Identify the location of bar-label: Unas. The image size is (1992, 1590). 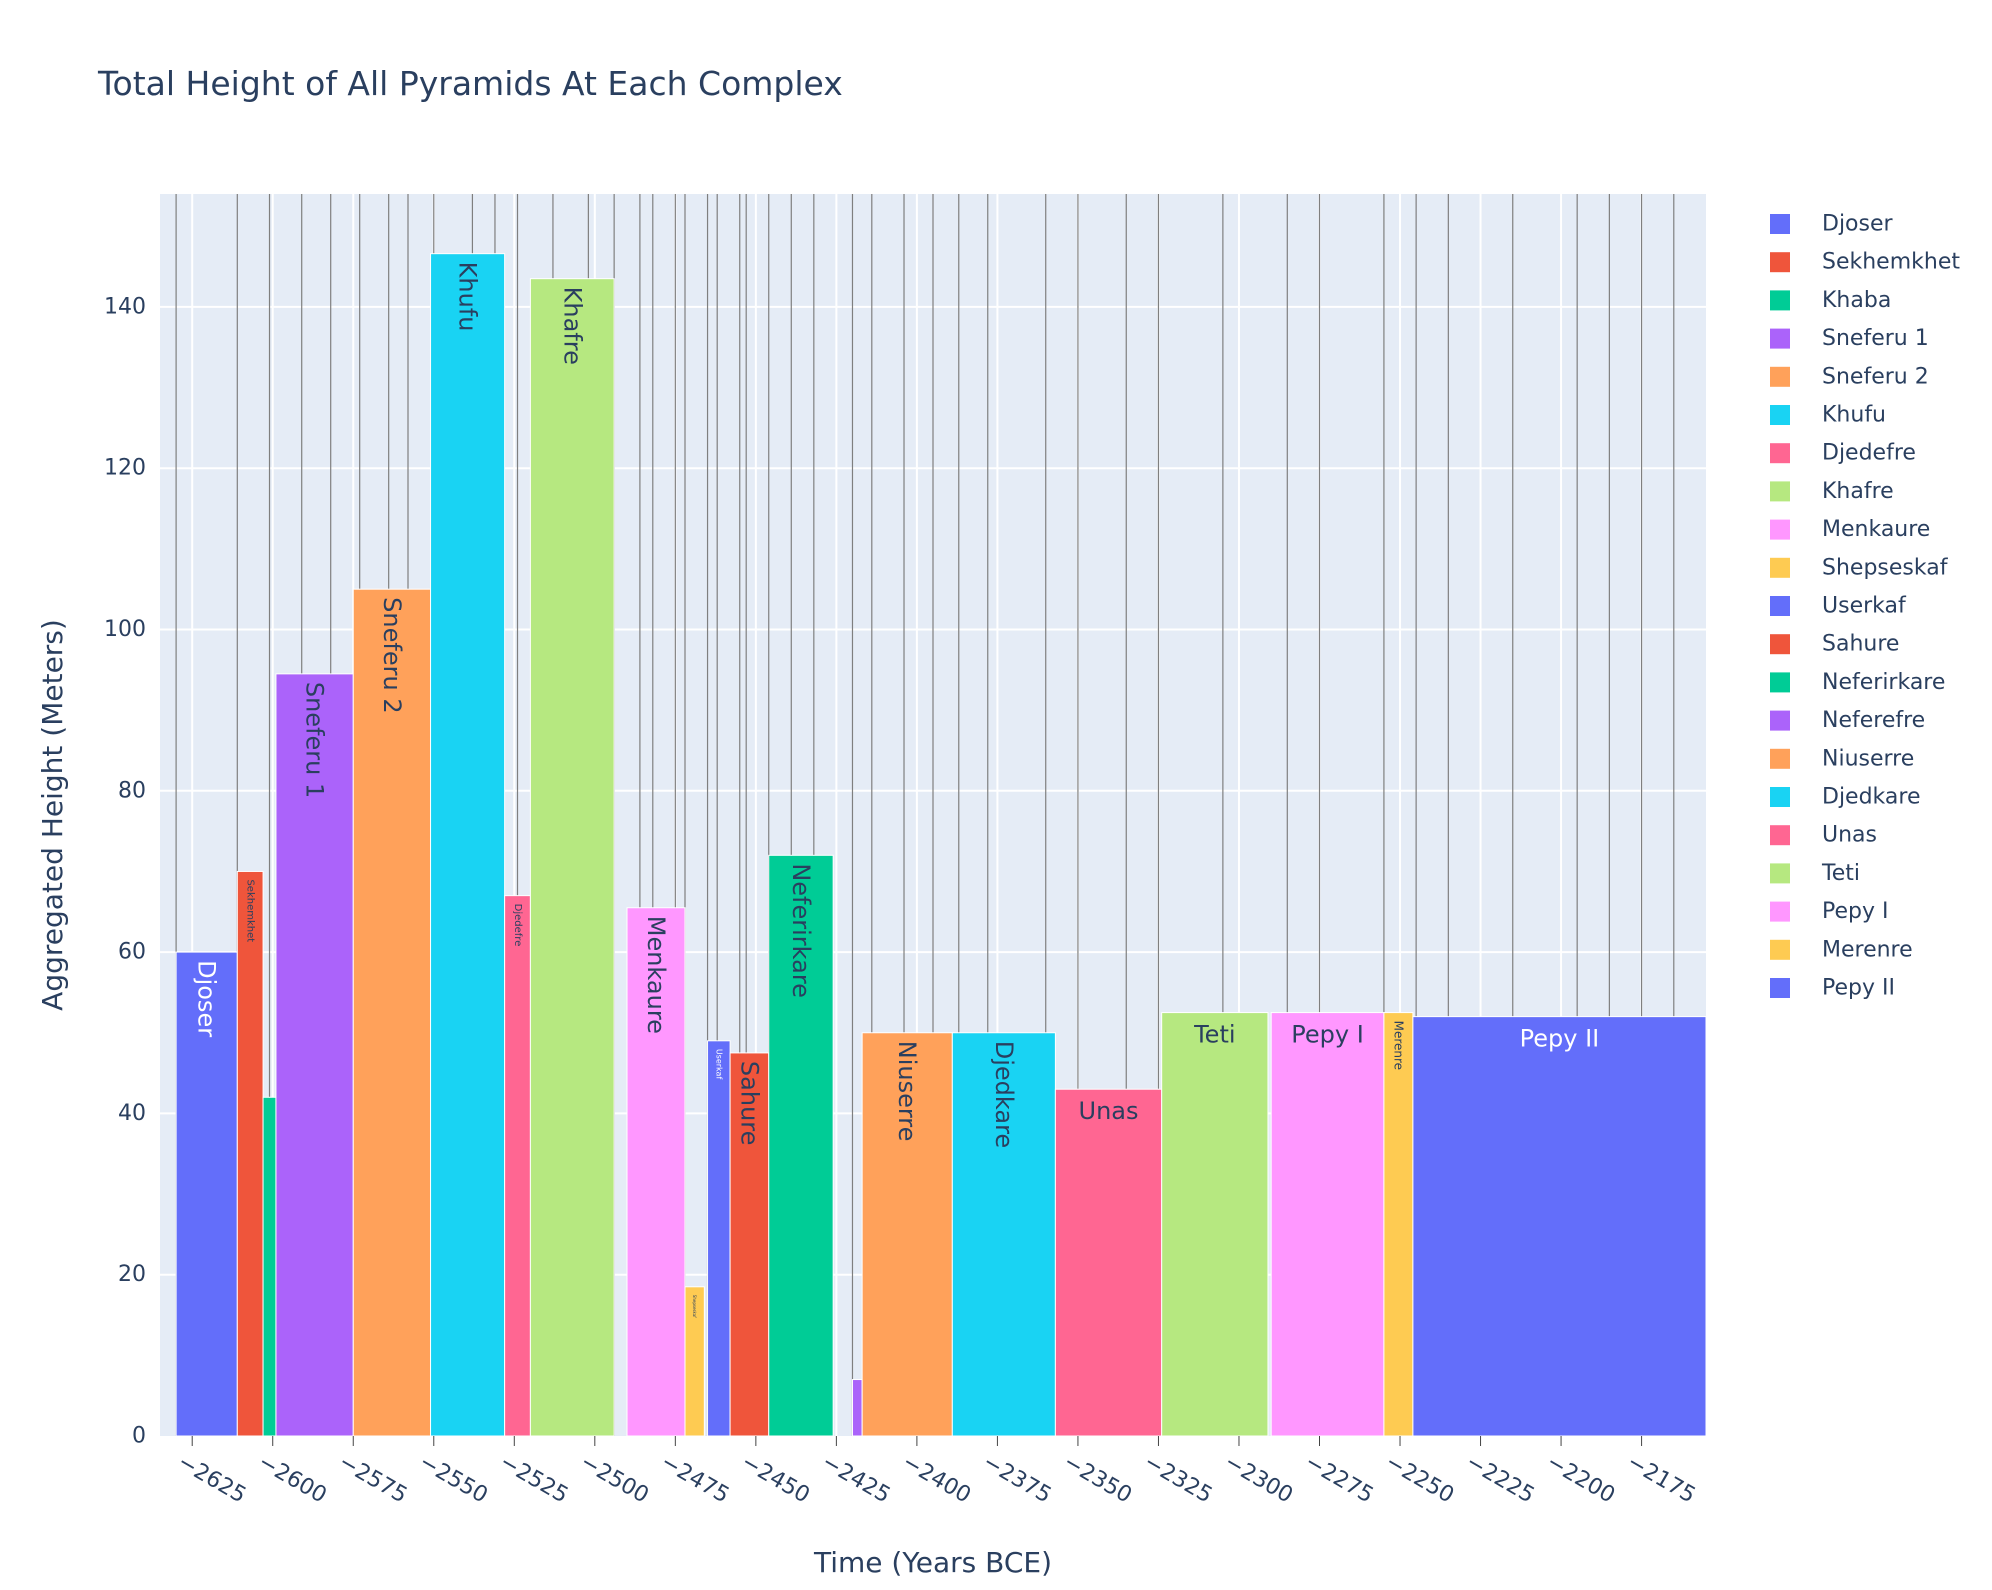
(1109, 1111).